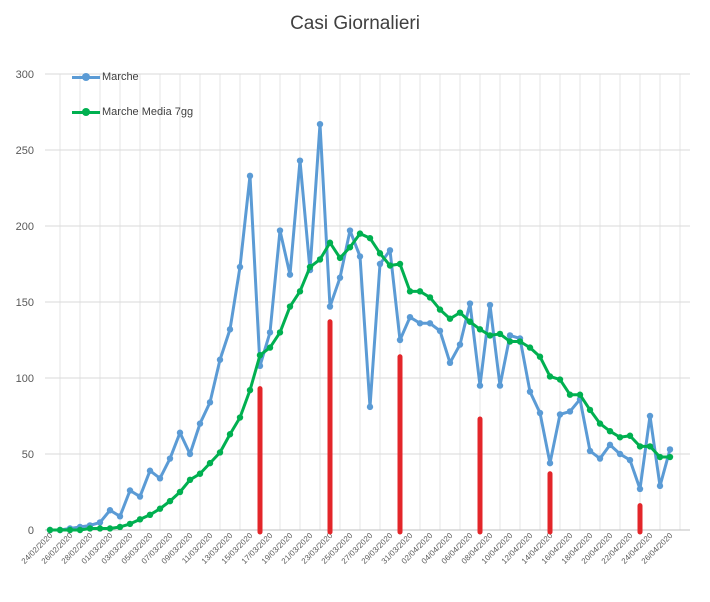 Image resolution: width=710 pixels, height=602 pixels. I want to click on legend-label-marche: Marche, so click(120, 77).